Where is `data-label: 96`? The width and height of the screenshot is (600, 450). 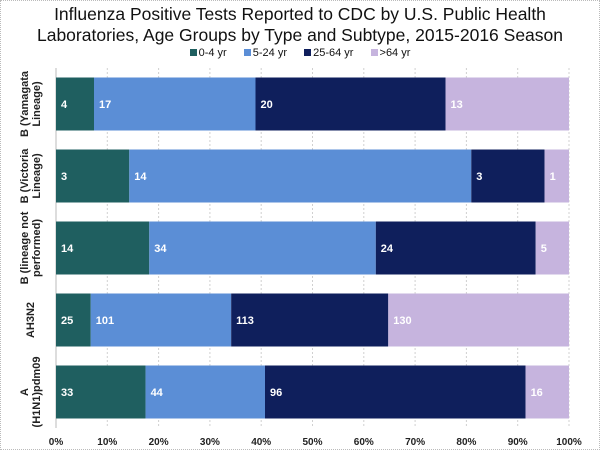
data-label: 96 is located at coordinates (276, 393).